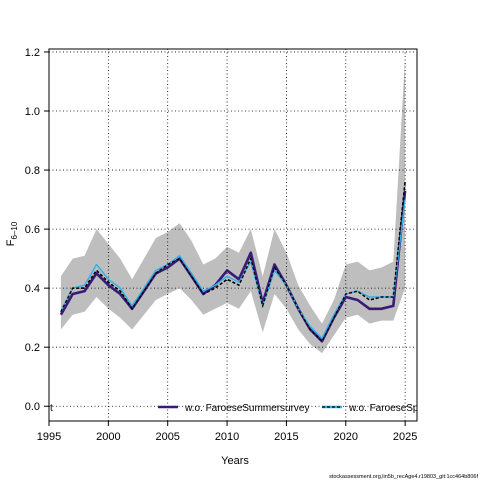  I want to click on y-tick-label: 0.0, so click(32, 407).